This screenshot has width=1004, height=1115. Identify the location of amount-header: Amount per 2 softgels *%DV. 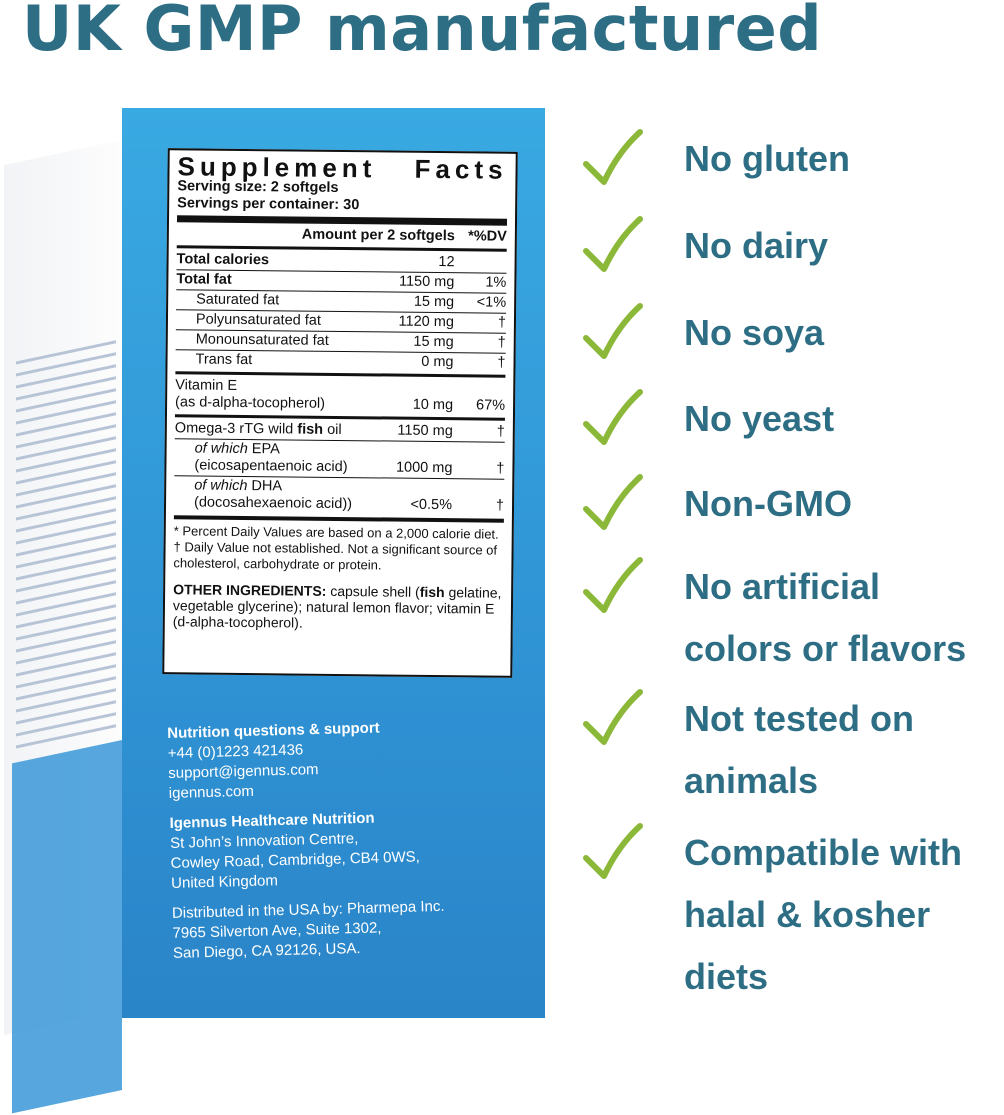
(404, 235).